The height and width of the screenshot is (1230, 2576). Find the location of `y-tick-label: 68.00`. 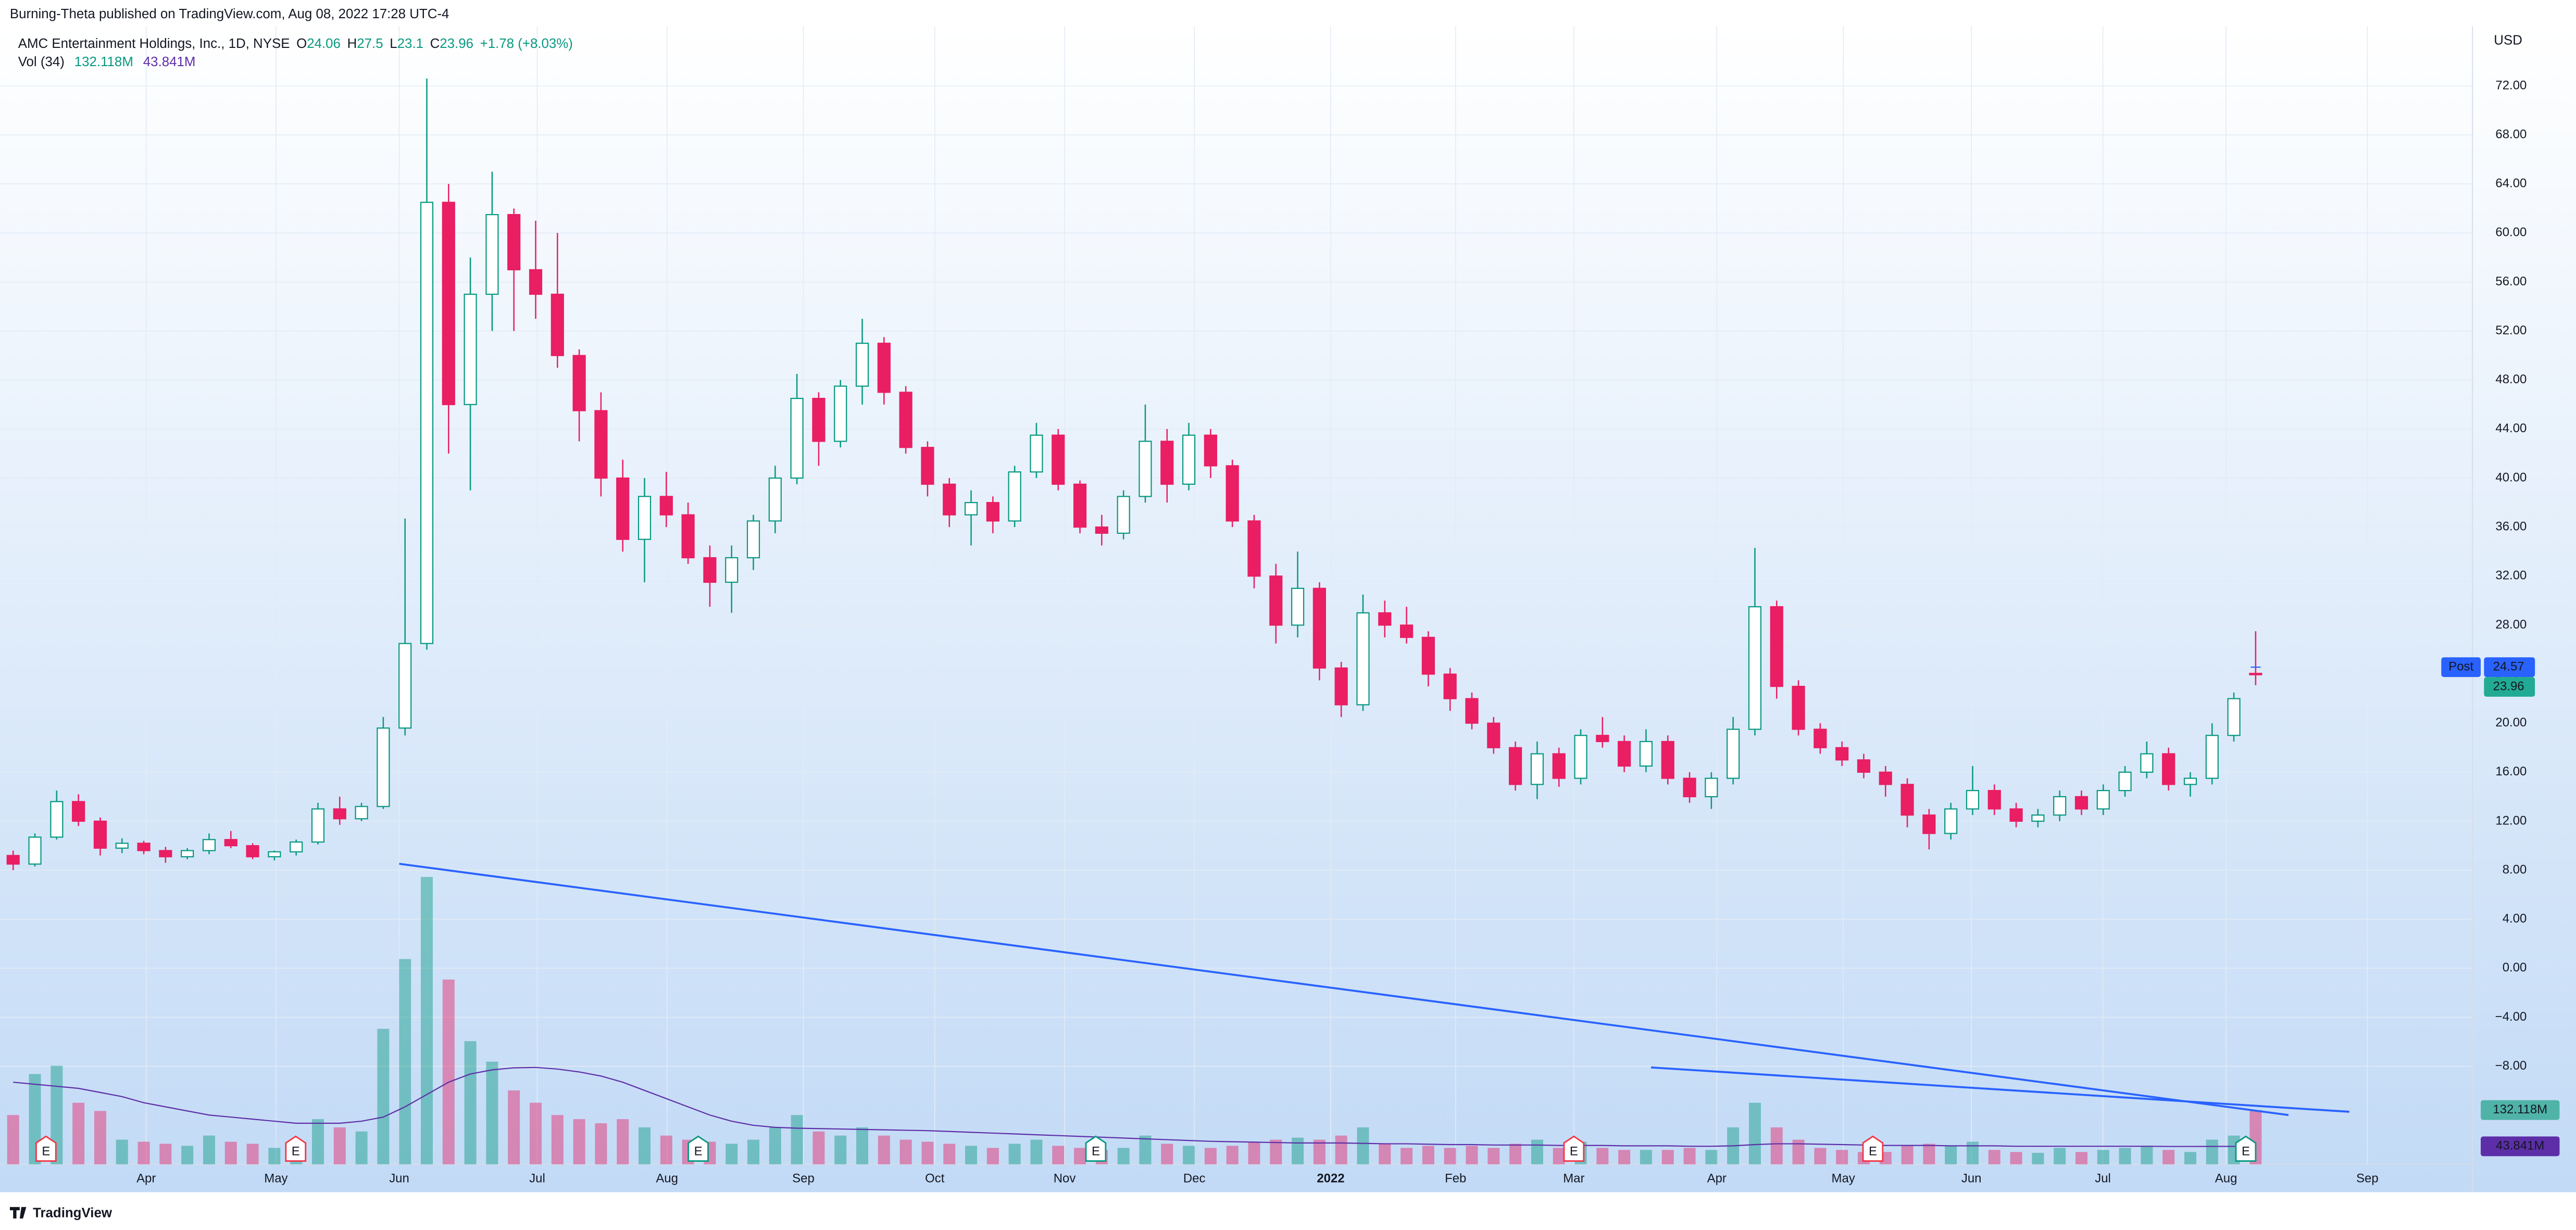

y-tick-label: 68.00 is located at coordinates (2511, 134).